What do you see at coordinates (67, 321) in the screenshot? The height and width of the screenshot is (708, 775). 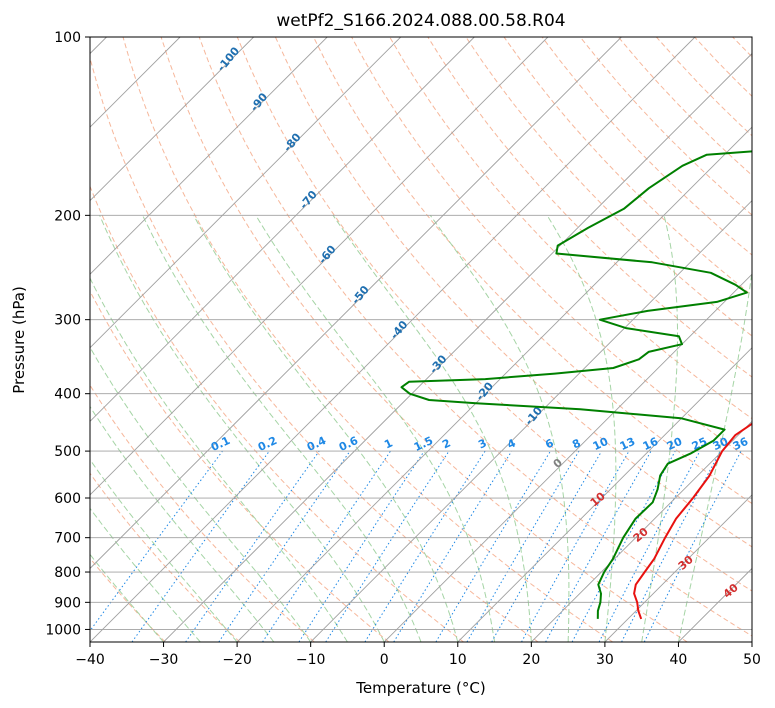 I see `y-tick-label: 300` at bounding box center [67, 321].